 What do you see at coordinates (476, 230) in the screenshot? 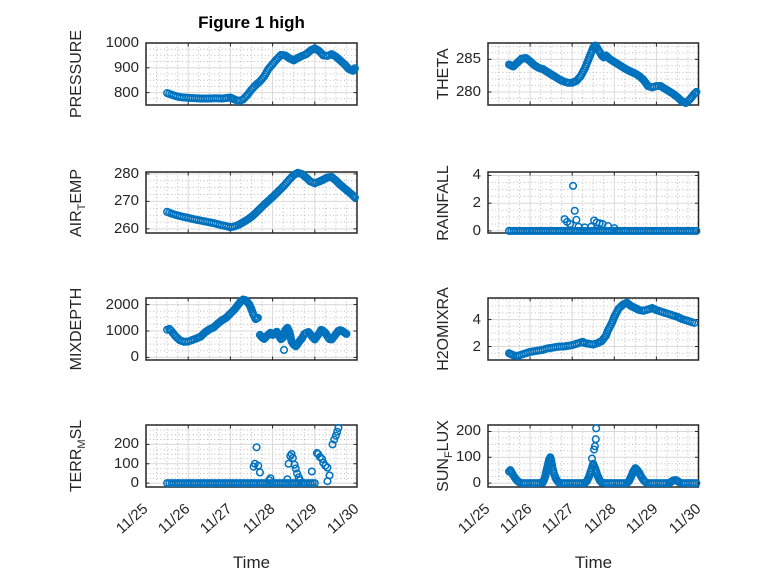
I see `ytick-label-rainfall: 0` at bounding box center [476, 230].